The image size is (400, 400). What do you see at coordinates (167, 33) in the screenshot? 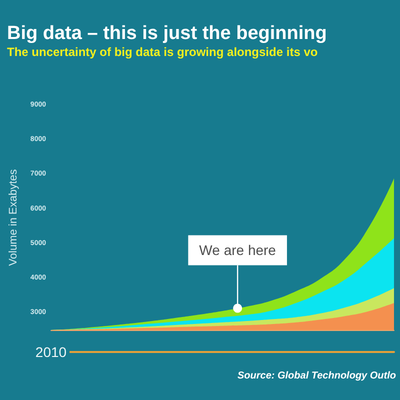
I see `chart-title: Big data – this is just the beginning` at bounding box center [167, 33].